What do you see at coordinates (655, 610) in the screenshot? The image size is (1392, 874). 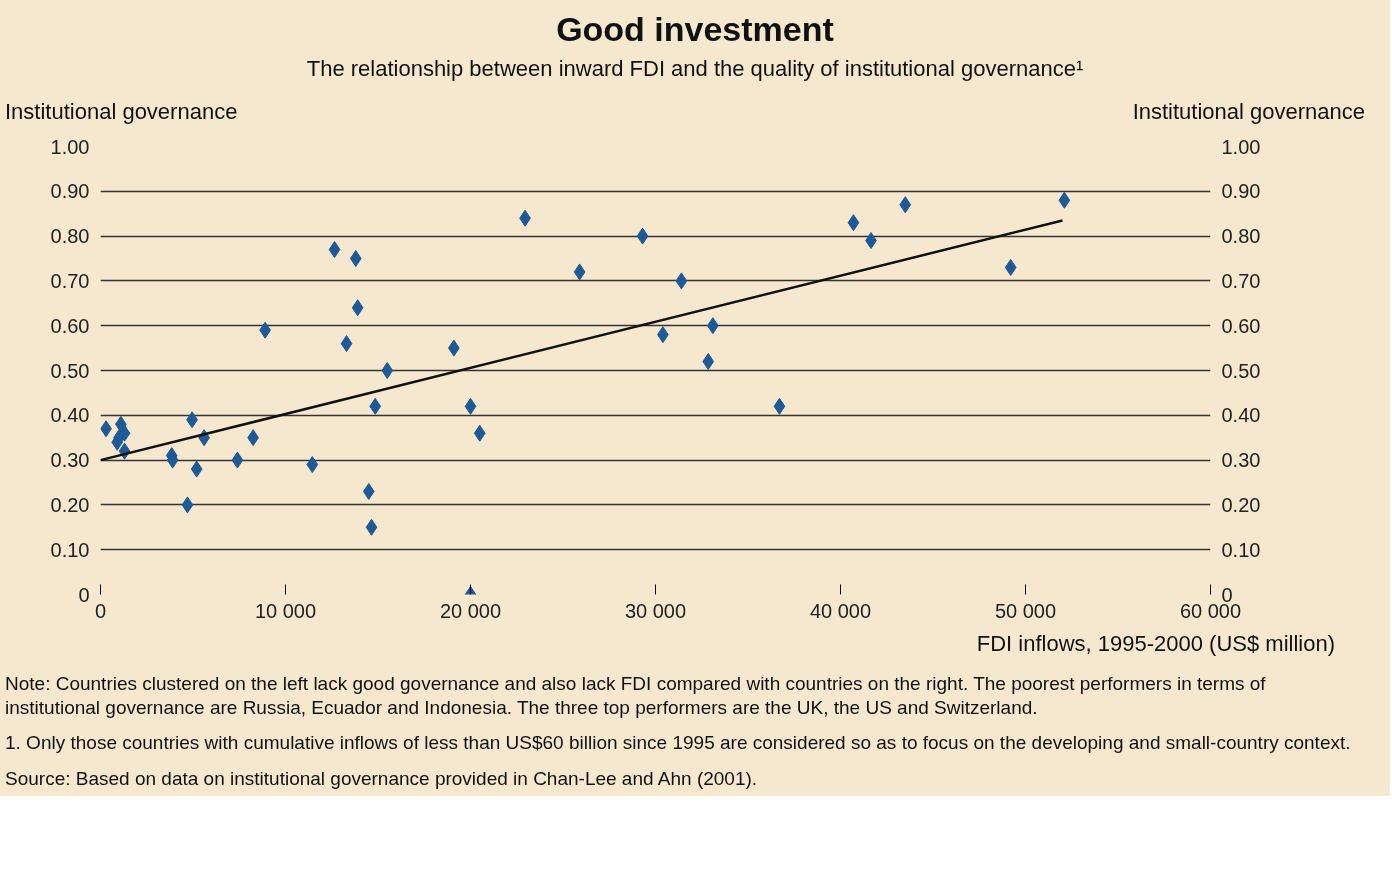 I see `x-tick-label: 30 000` at bounding box center [655, 610].